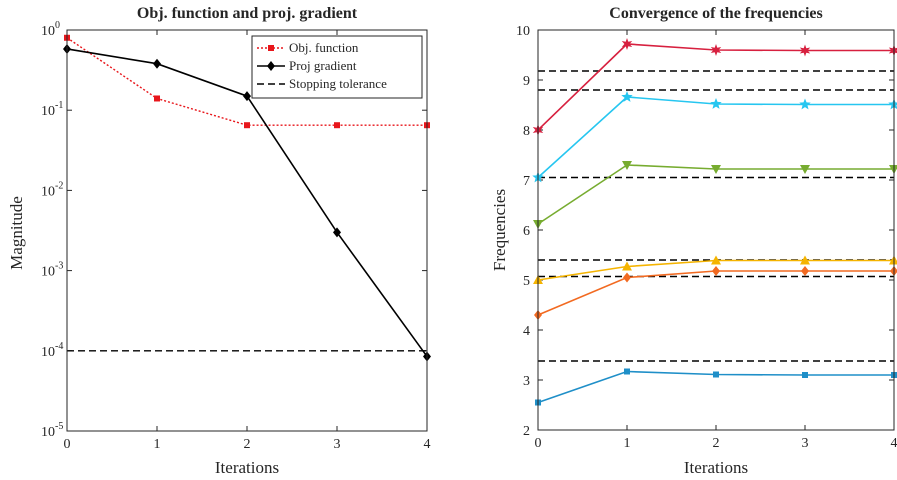 The width and height of the screenshot is (897, 480). Describe the element at coordinates (526, 131) in the screenshot. I see `y-tick-label: 8` at that location.